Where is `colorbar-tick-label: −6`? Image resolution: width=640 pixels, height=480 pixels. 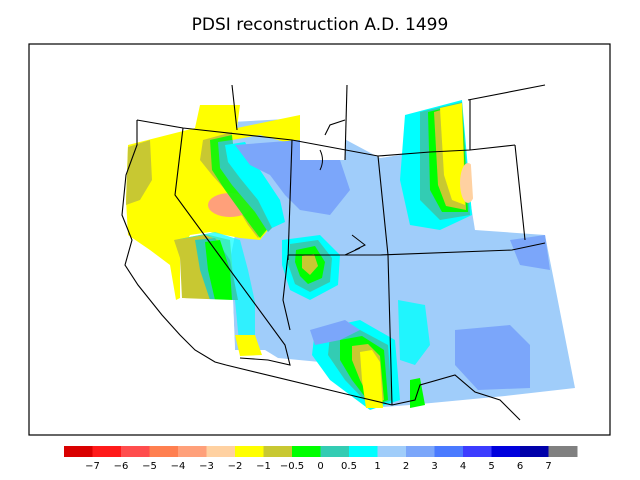
colorbar-tick-label: −6 is located at coordinates (121, 466).